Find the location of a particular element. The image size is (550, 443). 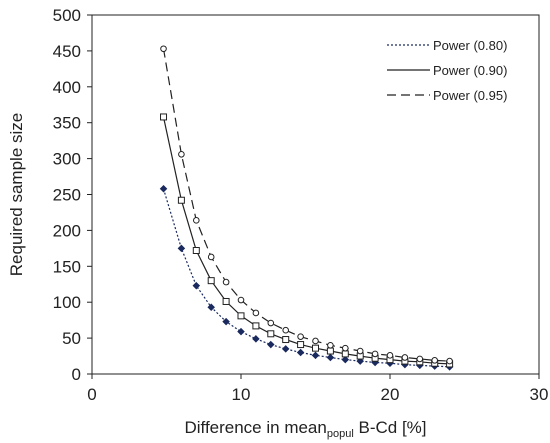

y-tick-label: 400 is located at coordinates (67, 87).